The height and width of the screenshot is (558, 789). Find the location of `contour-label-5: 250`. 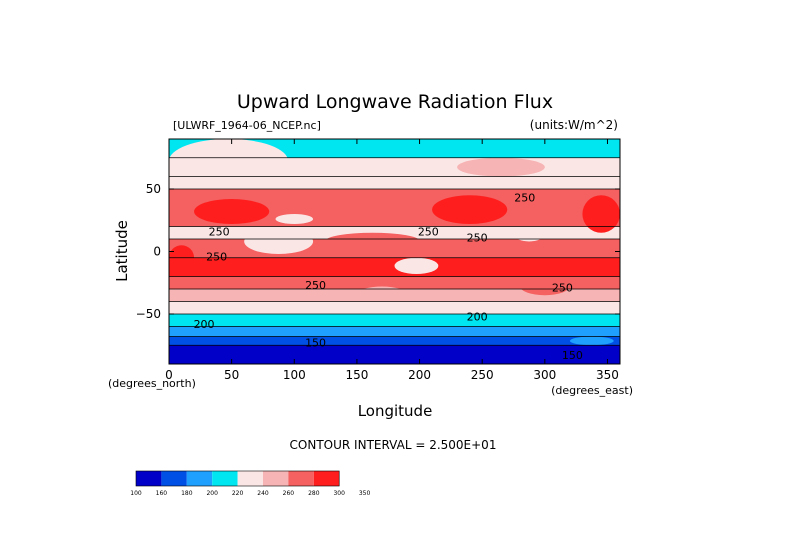

contour-label-5: 250 is located at coordinates (562, 288).